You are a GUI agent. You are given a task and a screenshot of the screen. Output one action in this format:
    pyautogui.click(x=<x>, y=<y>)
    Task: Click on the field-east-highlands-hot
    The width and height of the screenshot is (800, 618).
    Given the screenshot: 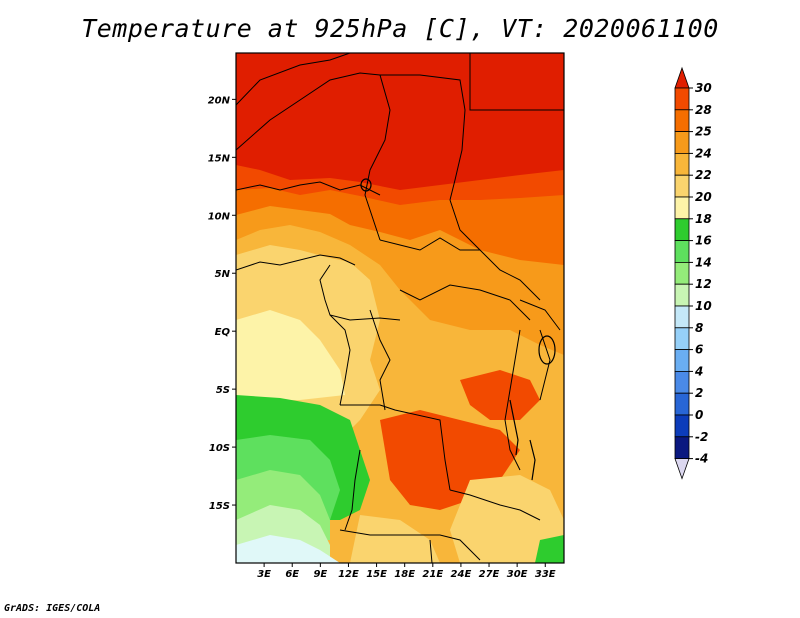 What is the action you would take?
    pyautogui.click(x=500, y=395)
    